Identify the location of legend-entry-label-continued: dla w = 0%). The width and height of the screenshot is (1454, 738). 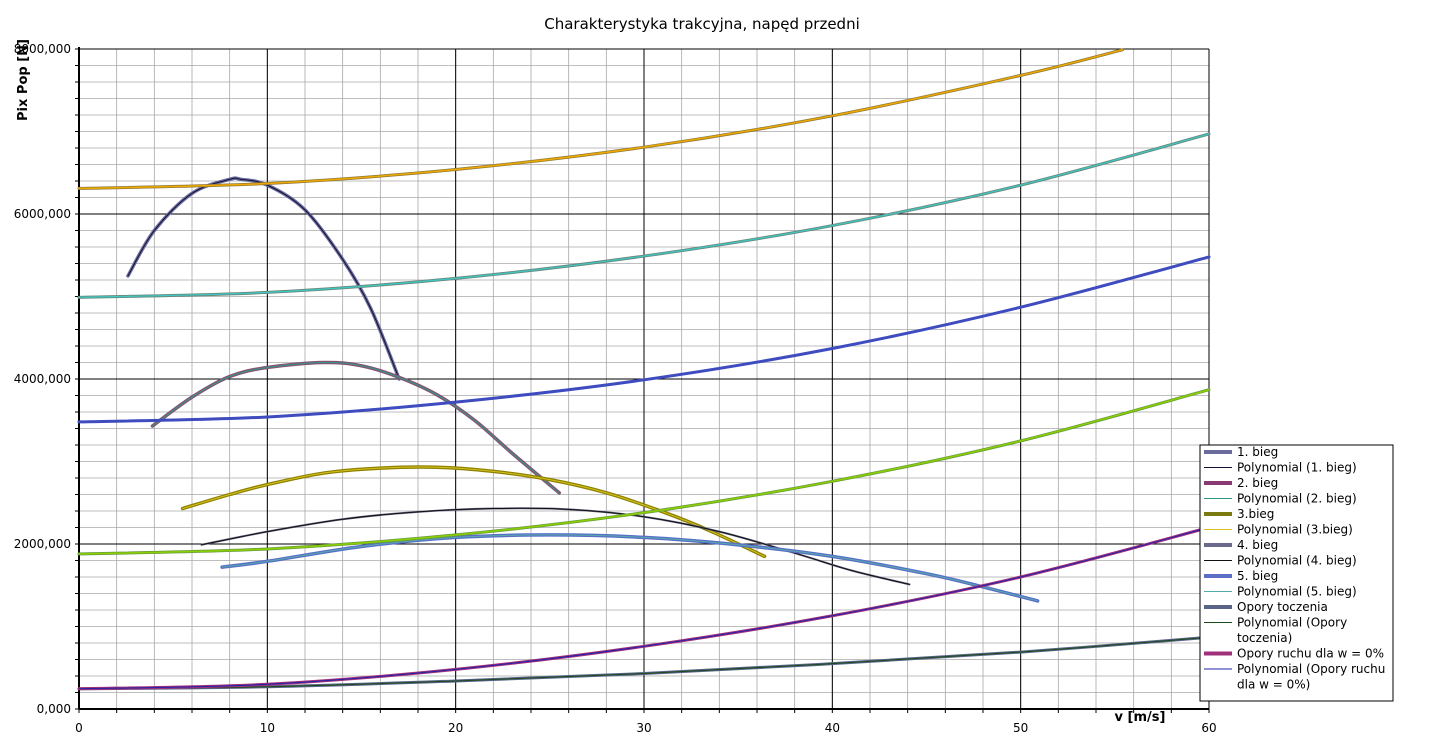
(1273, 685).